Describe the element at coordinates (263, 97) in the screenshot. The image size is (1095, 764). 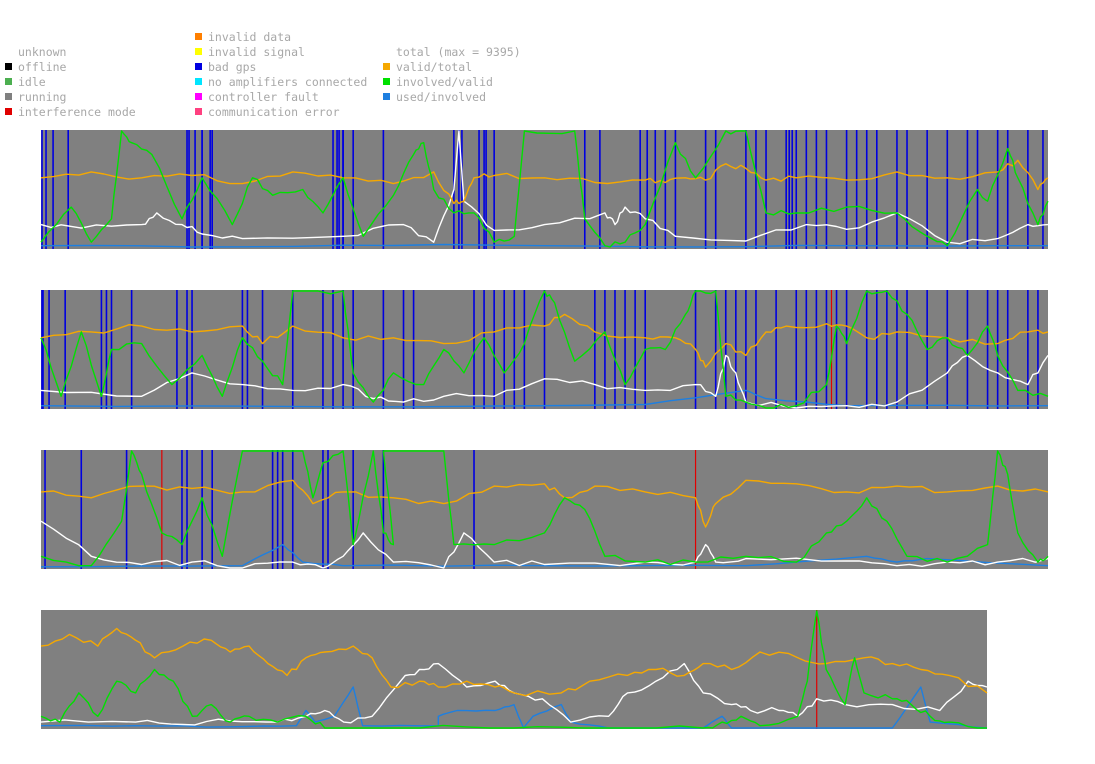
I see `legend-label: controller fault` at that location.